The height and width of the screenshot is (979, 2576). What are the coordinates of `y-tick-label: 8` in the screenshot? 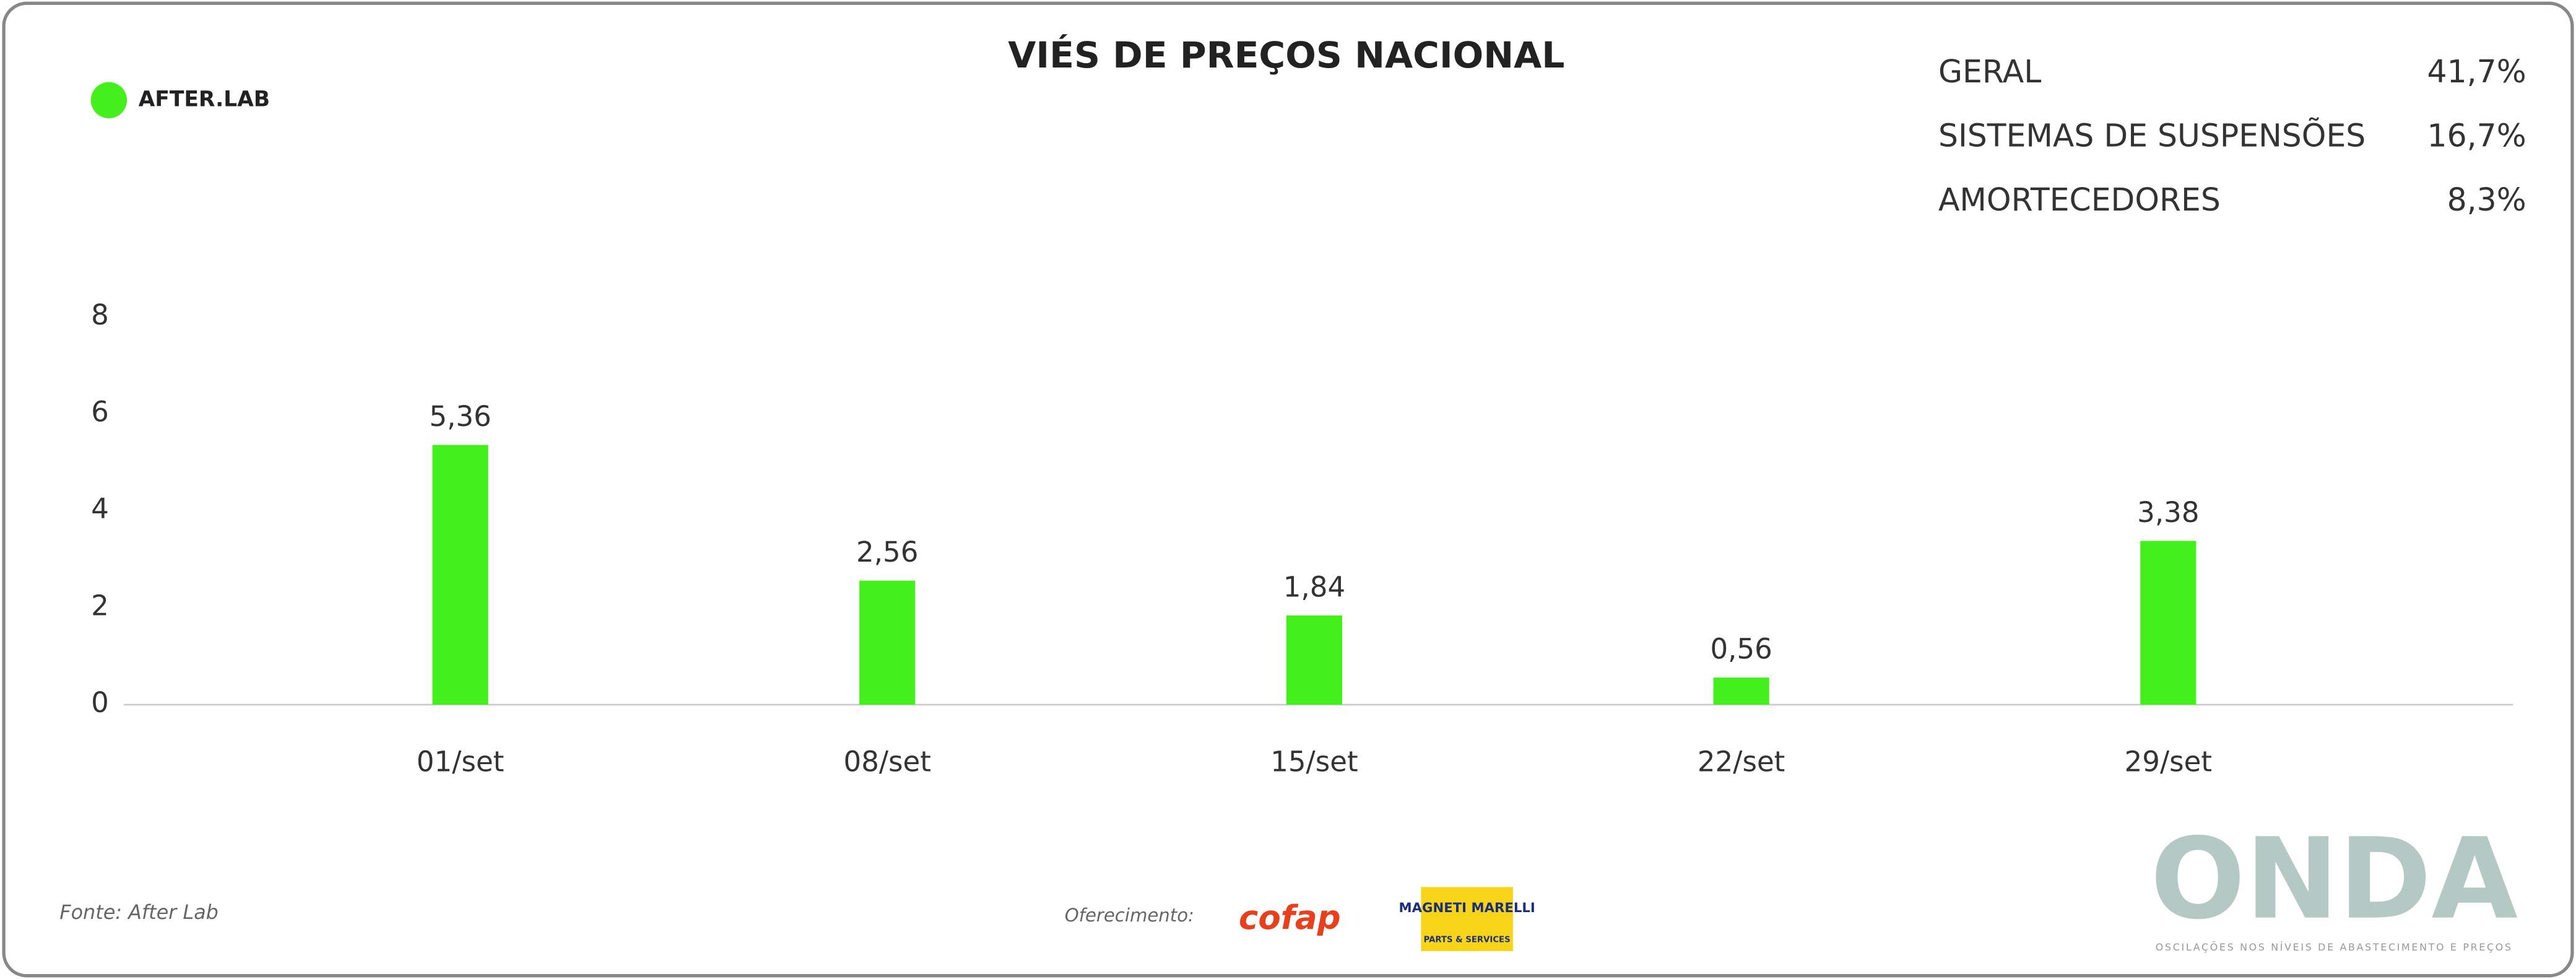 It's located at (100, 314).